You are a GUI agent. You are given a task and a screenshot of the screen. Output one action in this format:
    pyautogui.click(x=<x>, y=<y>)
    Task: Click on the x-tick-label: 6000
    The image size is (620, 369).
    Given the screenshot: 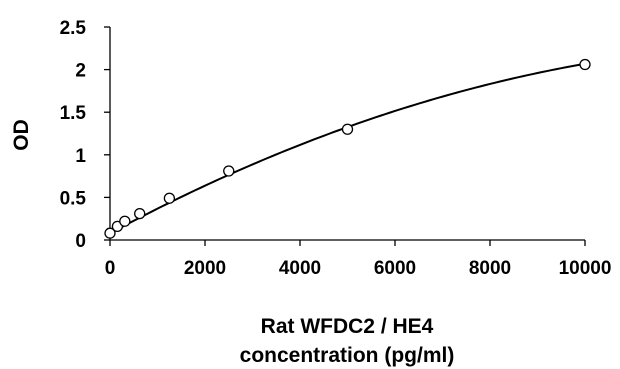 What is the action you would take?
    pyautogui.click(x=395, y=268)
    